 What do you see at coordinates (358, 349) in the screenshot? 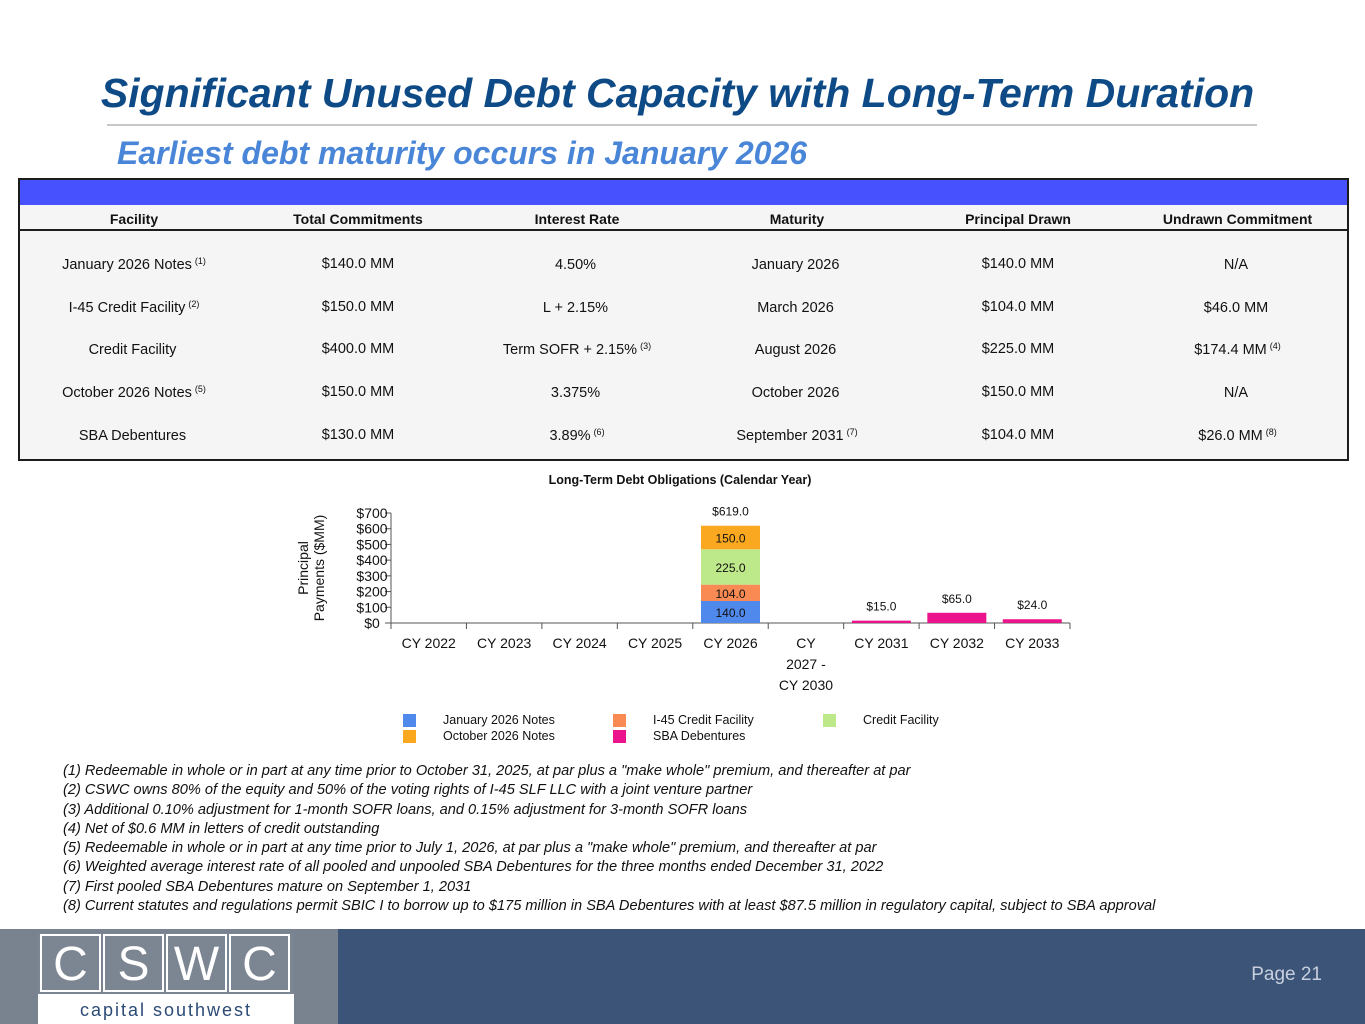
I see `table-cell-commitments: $400.0 MM` at bounding box center [358, 349].